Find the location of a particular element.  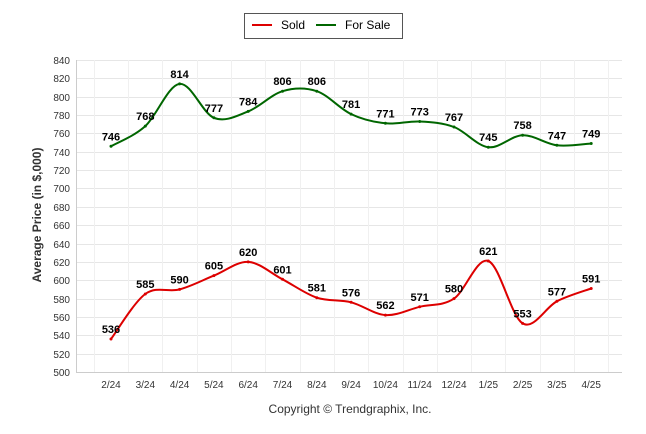

y-tick-label: 500 is located at coordinates (61, 373).